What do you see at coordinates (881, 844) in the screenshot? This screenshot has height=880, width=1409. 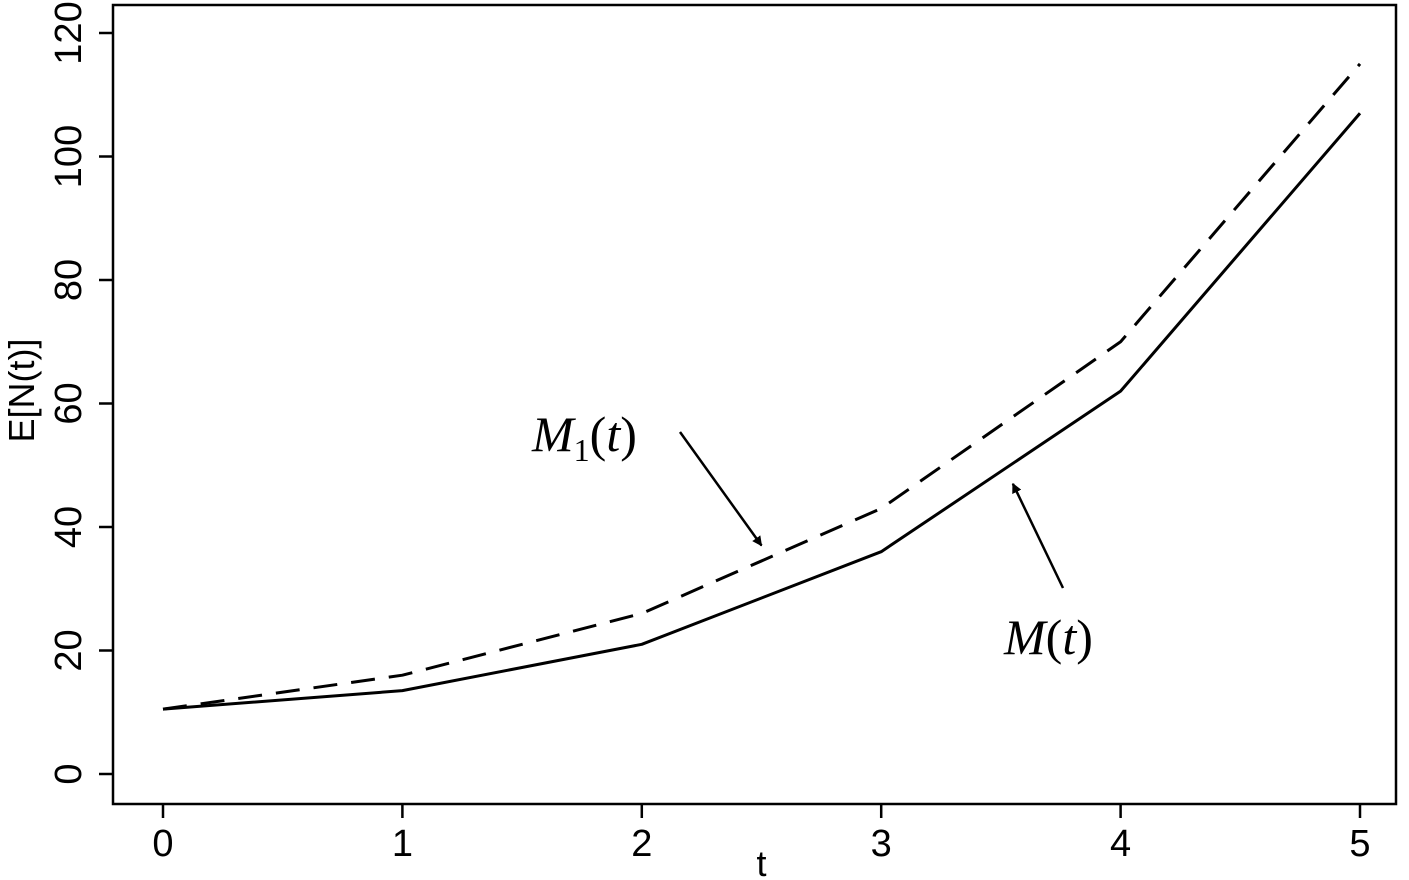 I see `x-tick-label: 3` at bounding box center [881, 844].